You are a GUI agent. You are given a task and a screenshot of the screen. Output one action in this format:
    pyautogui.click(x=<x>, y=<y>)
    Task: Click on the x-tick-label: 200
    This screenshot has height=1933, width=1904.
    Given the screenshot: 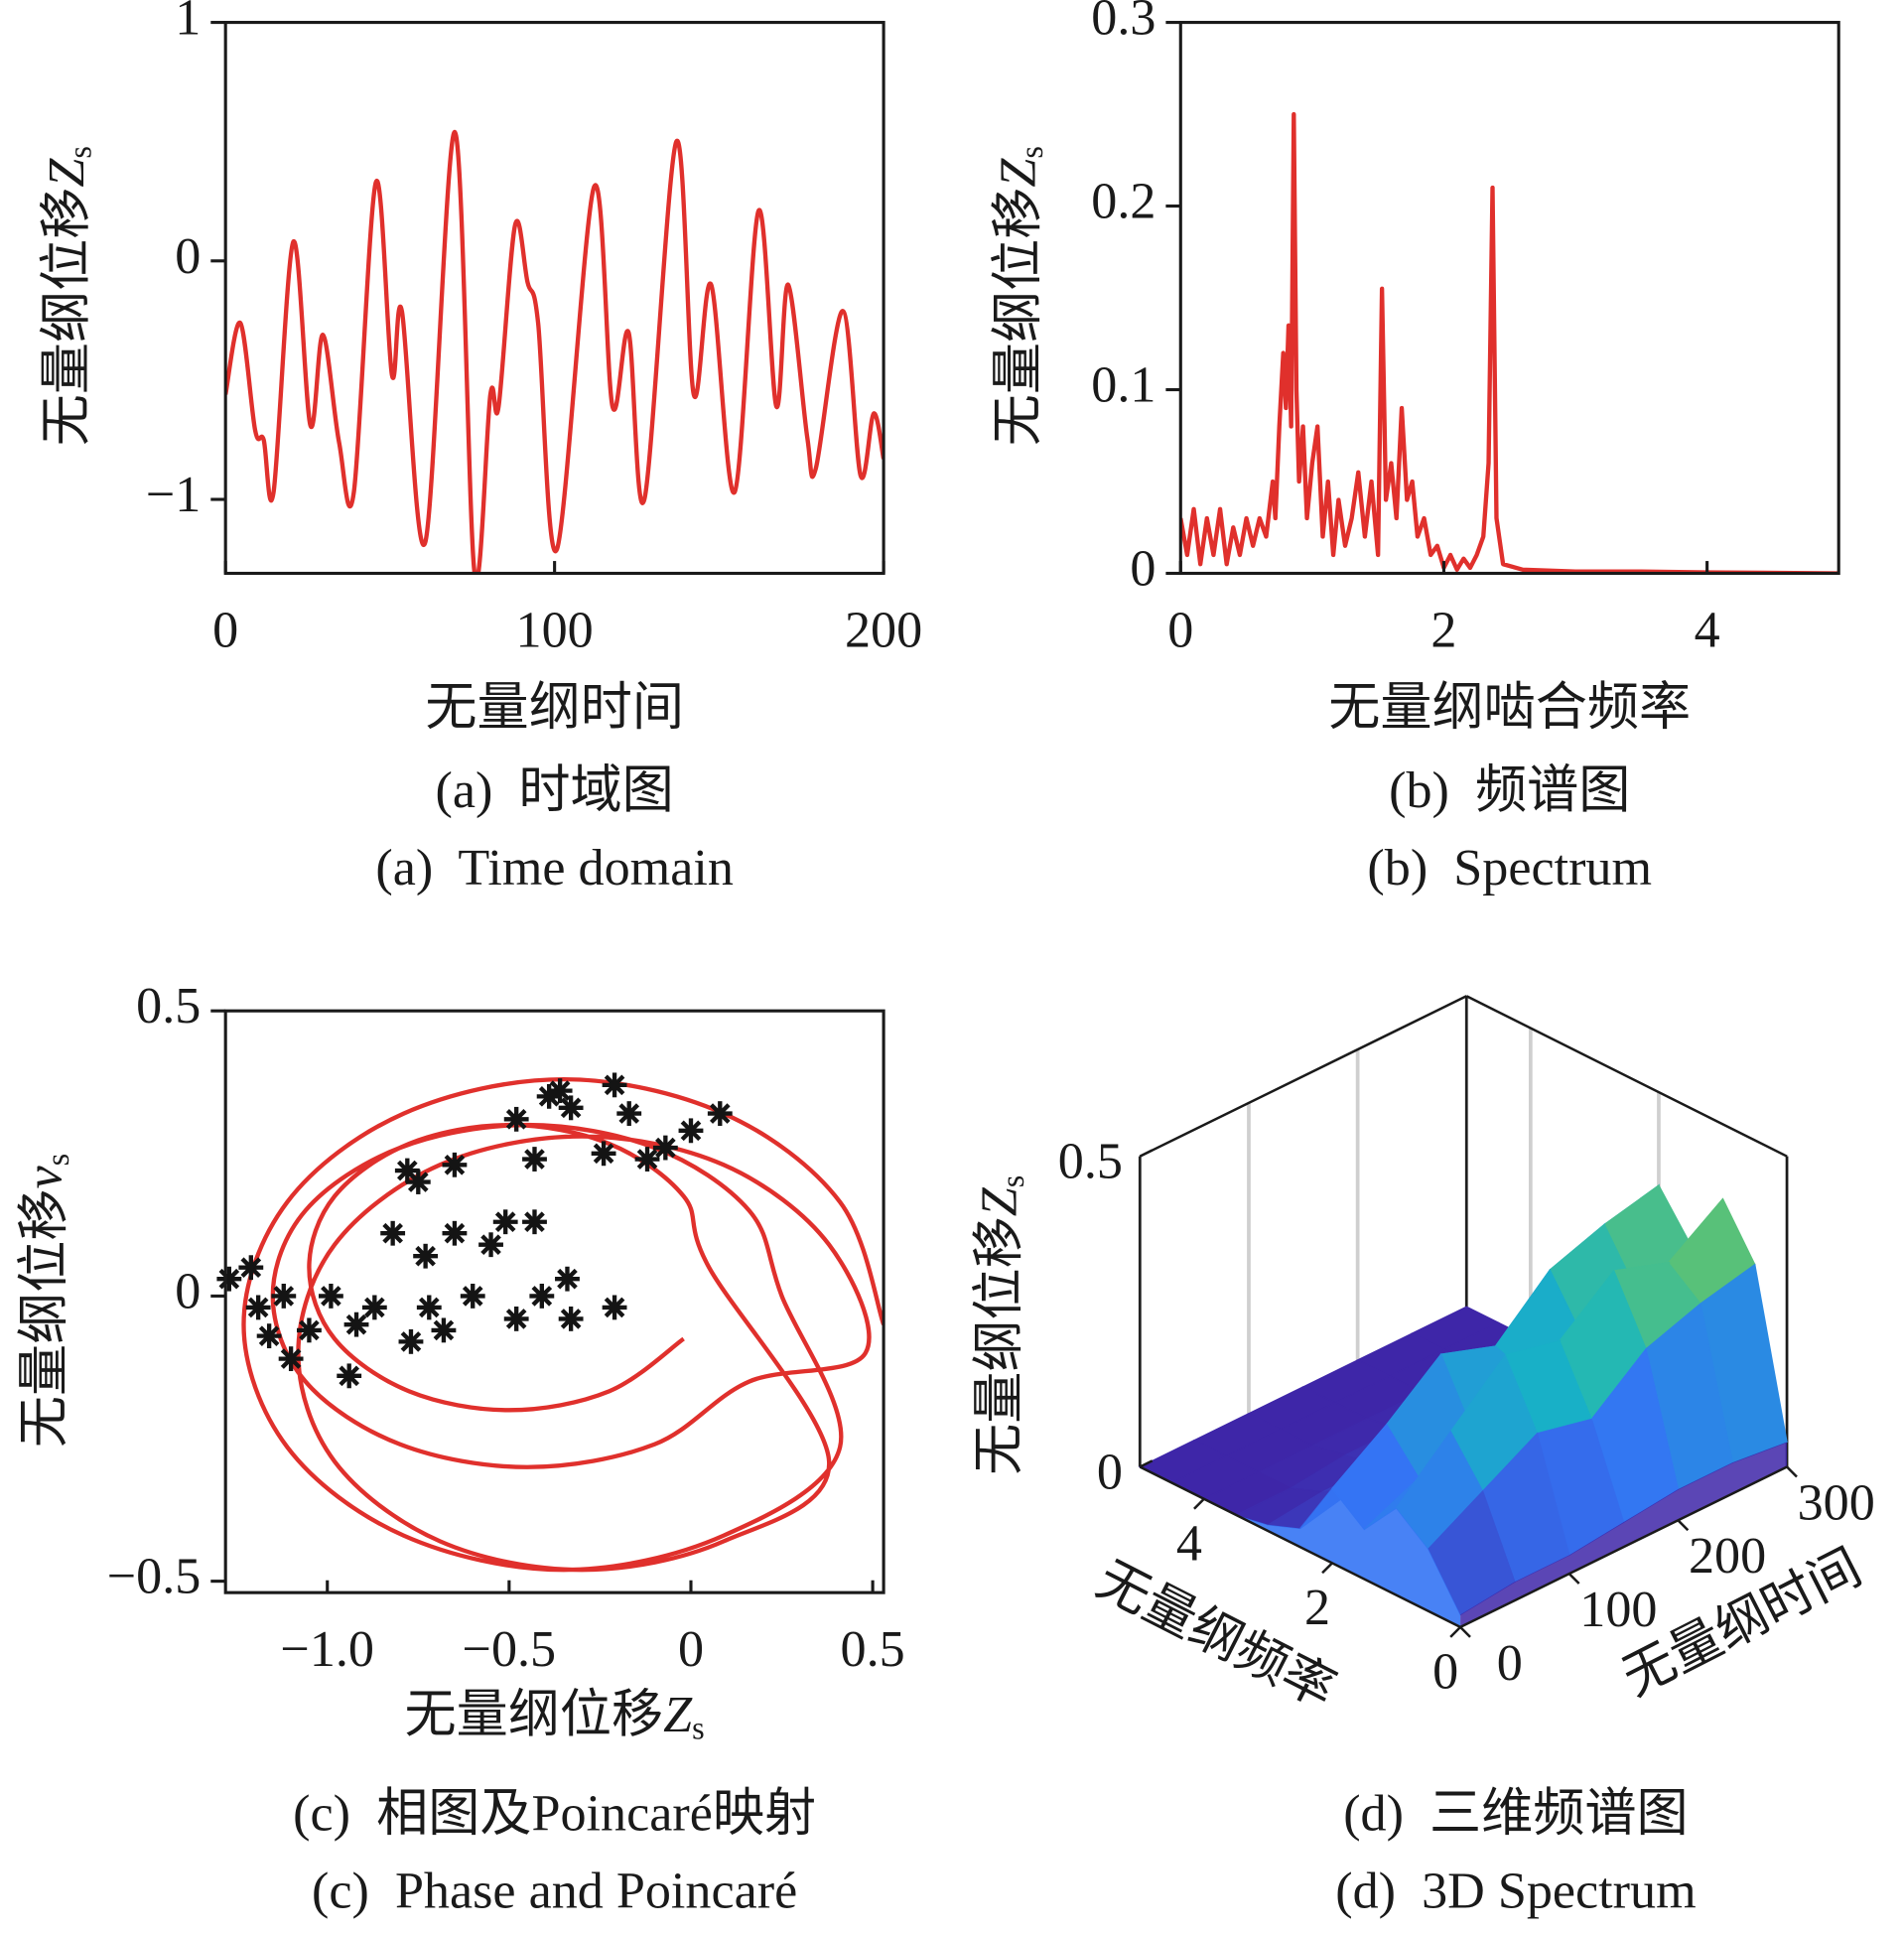 What is the action you would take?
    pyautogui.click(x=883, y=631)
    